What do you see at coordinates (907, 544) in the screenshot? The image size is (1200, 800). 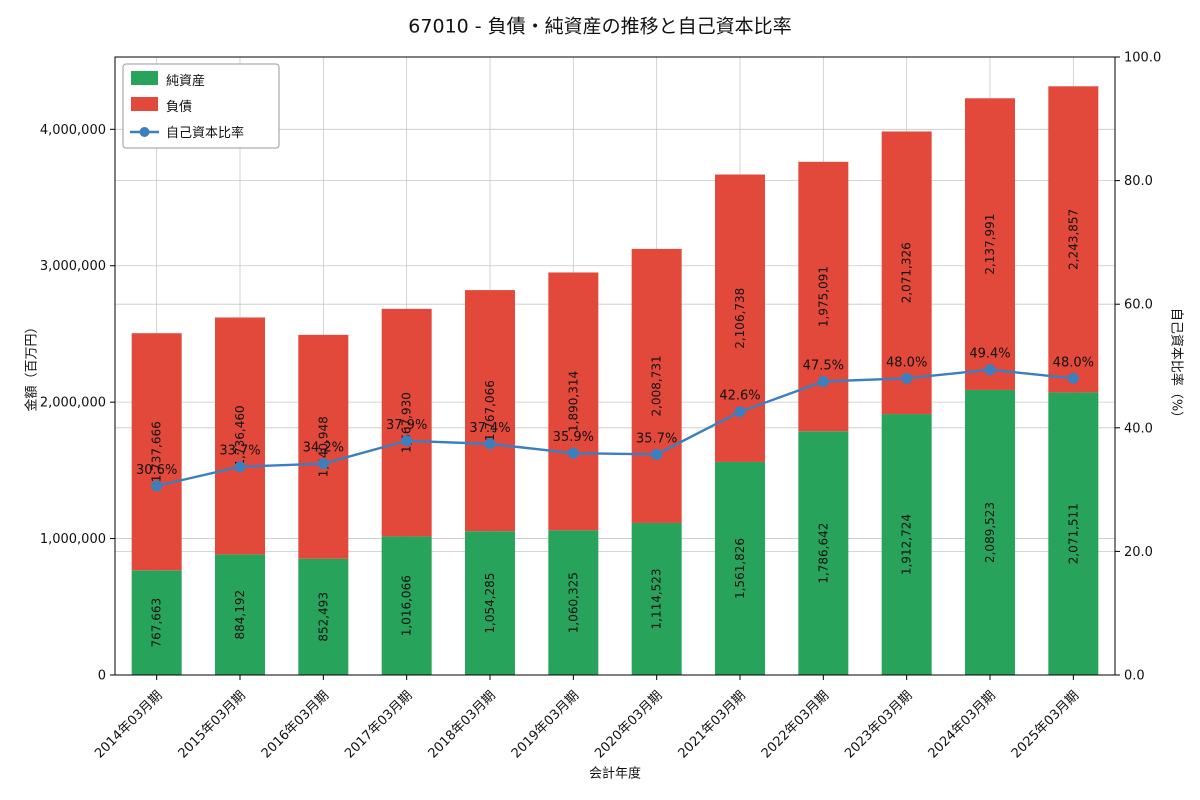 I see `svg-text: 1,912,724` at bounding box center [907, 544].